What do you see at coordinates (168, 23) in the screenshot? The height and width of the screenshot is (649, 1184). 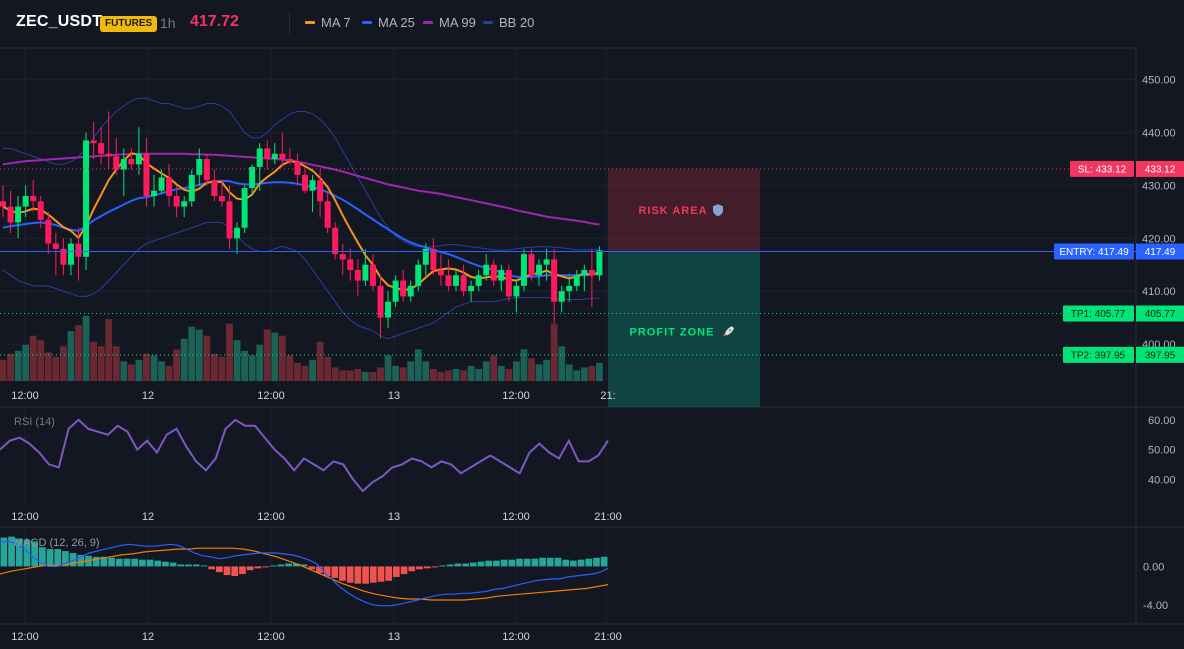 I see `timeframe-label: 1h` at bounding box center [168, 23].